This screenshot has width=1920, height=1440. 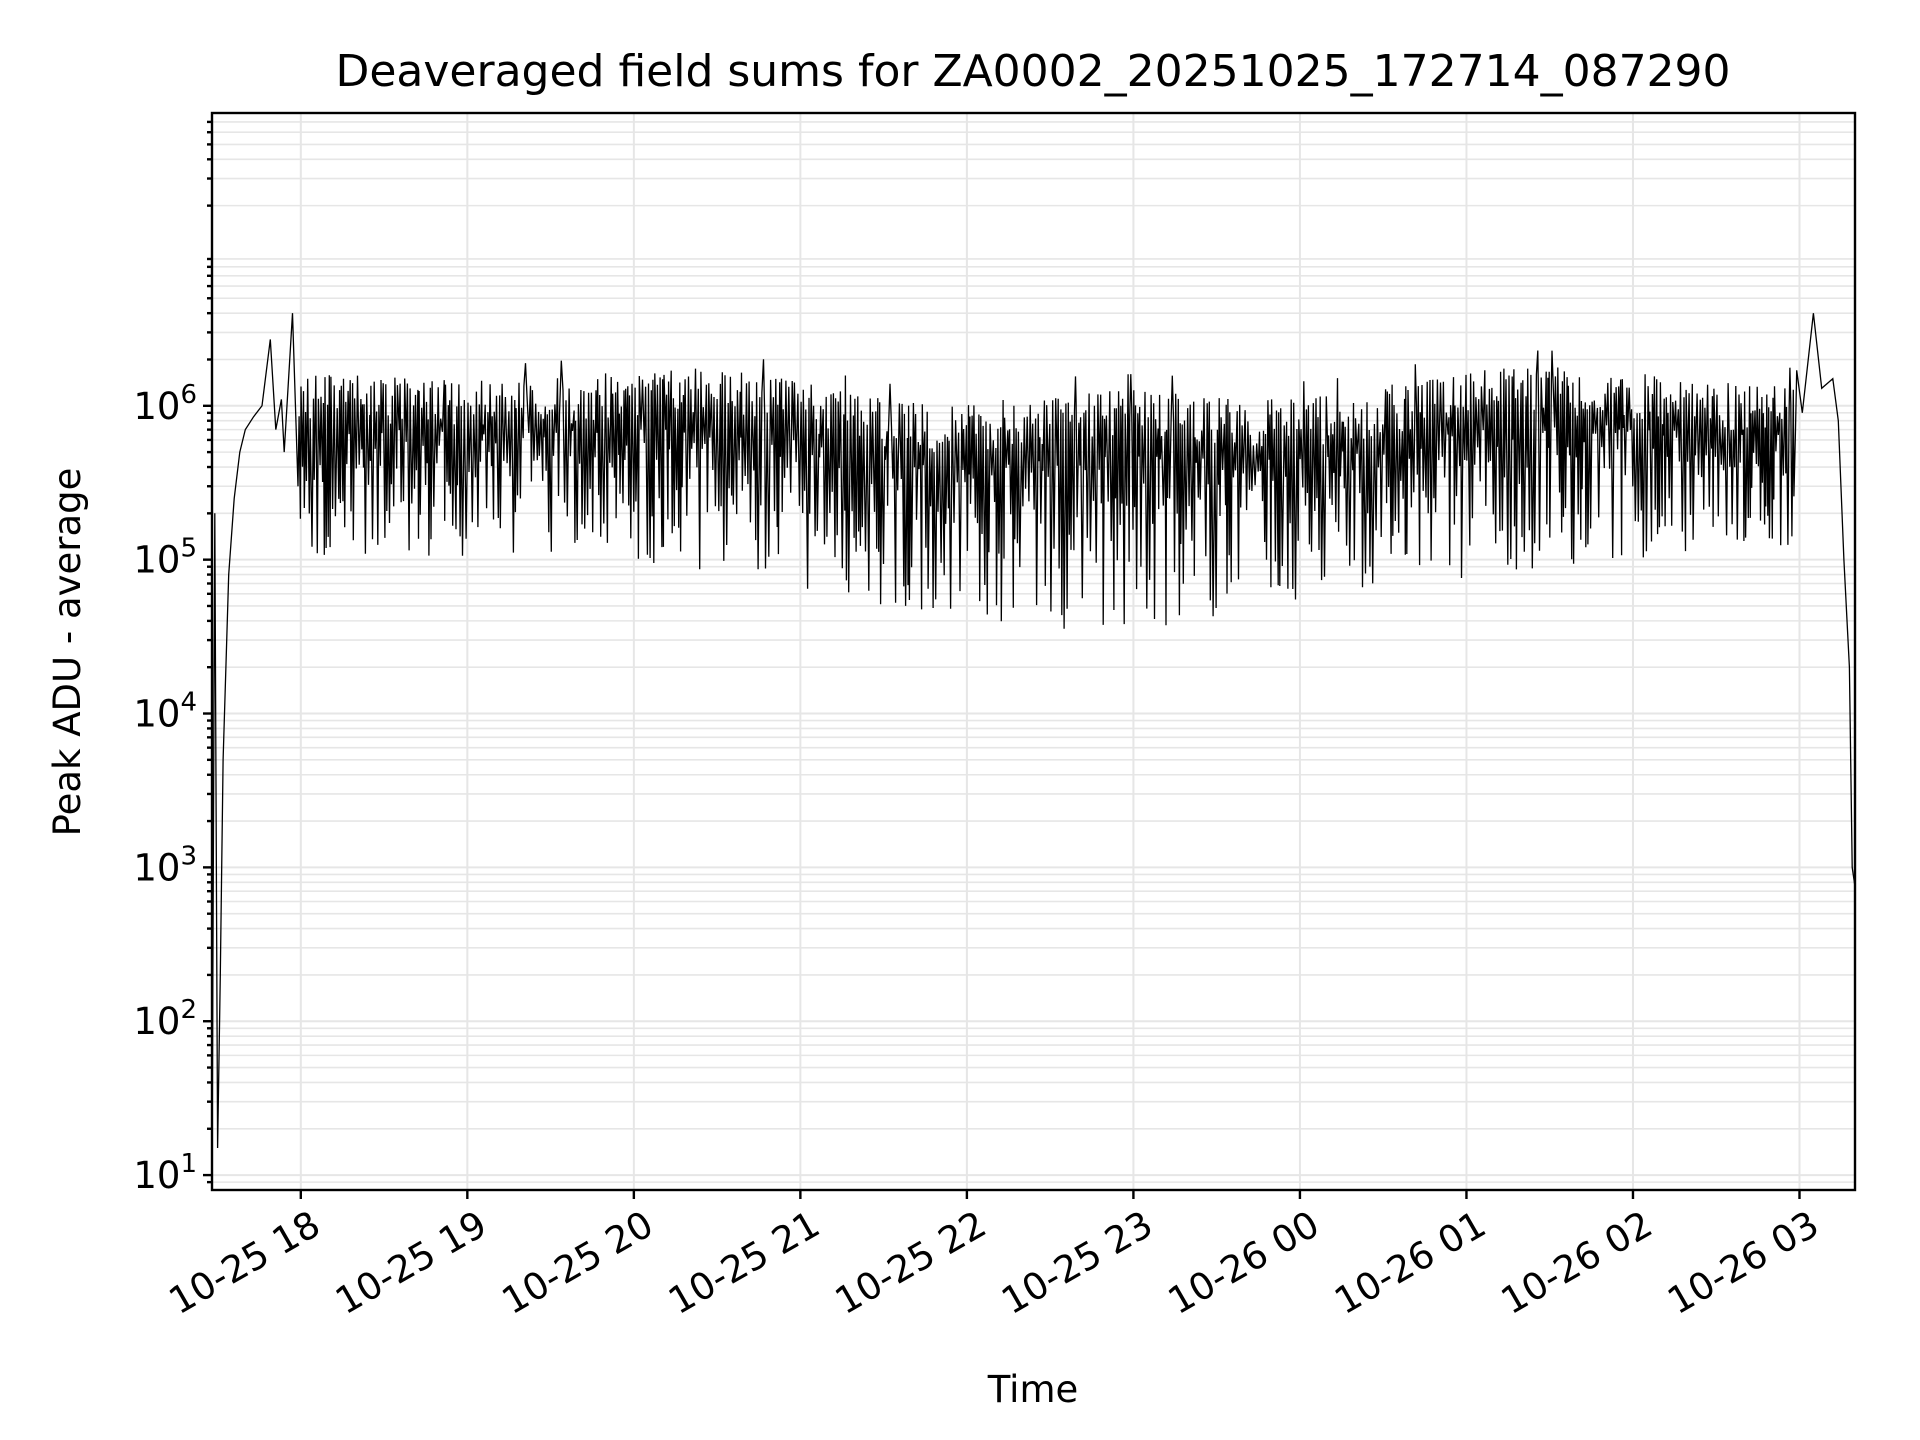 What do you see at coordinates (165, 558) in the screenshot?
I see `y-tick-label: 105` at bounding box center [165, 558].